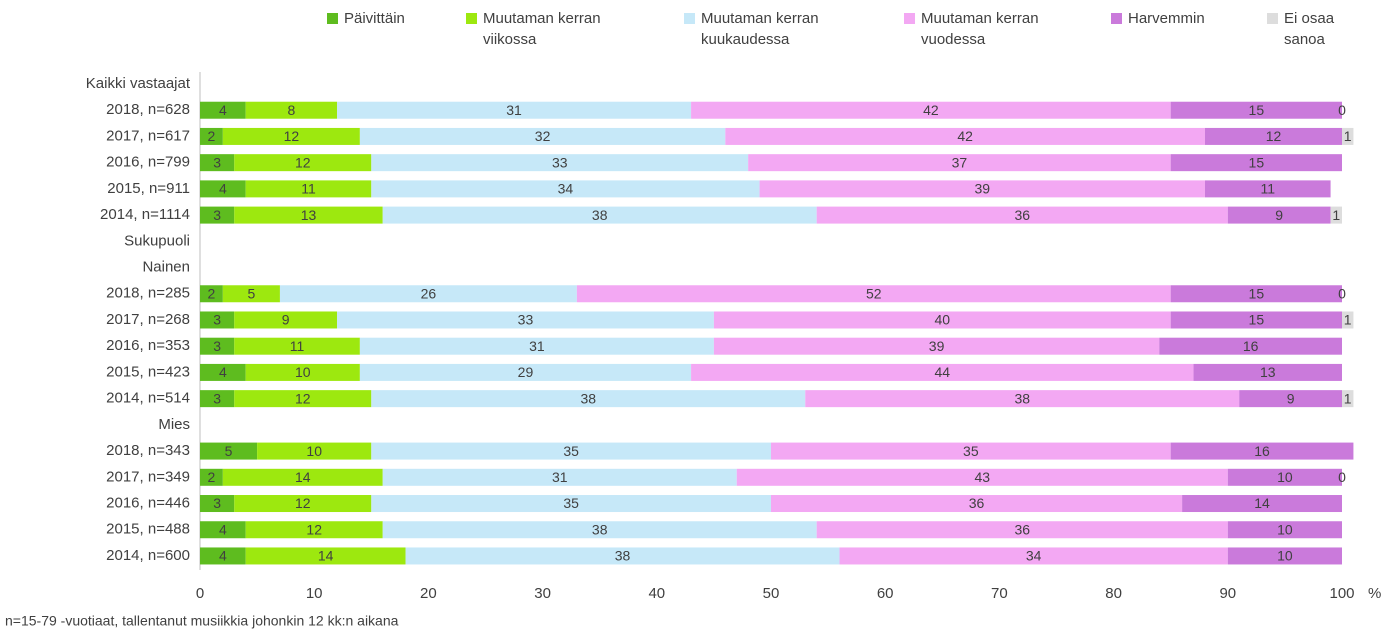  I want to click on x-tick-label: 100, so click(1341, 593).